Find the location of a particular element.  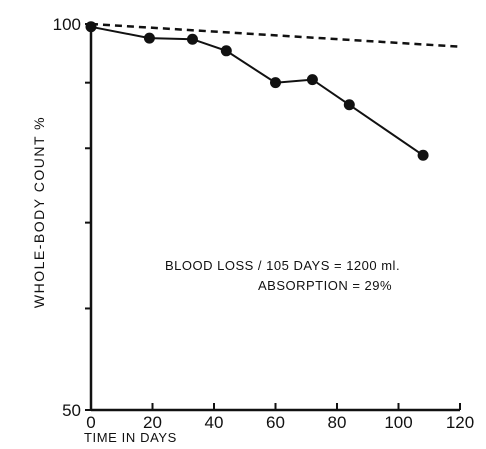

y-tick-label: 100 is located at coordinates (67, 24).